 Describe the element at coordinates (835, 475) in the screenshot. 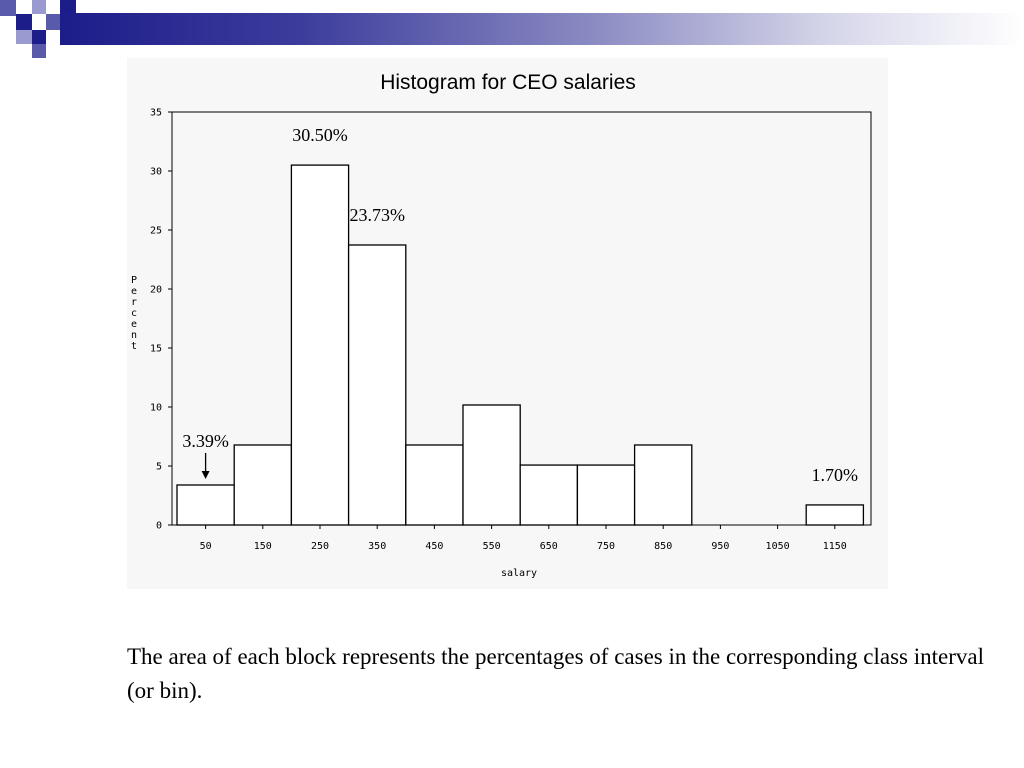

I see `bar-percent-label: 1.70%` at that location.